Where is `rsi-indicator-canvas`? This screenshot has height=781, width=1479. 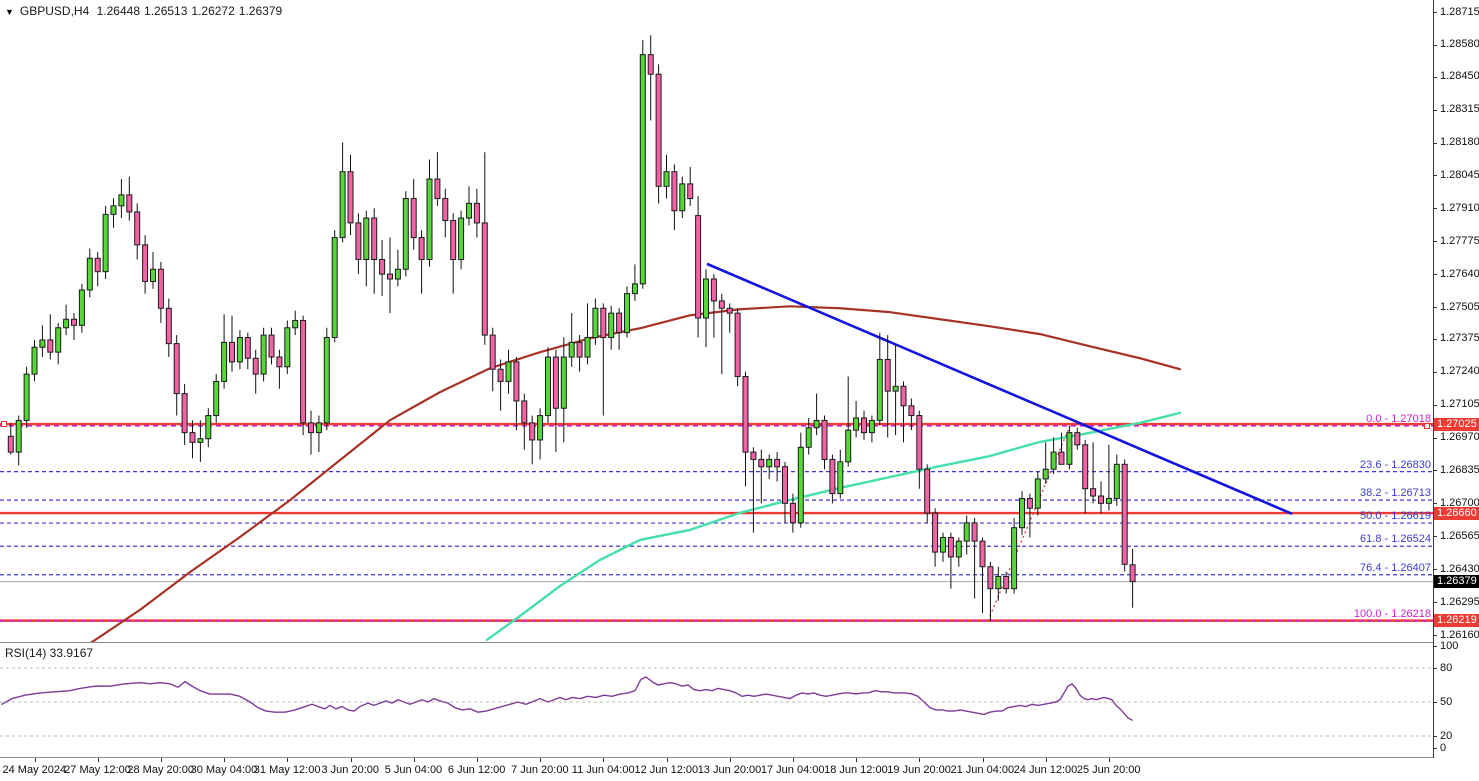 rsi-indicator-canvas is located at coordinates (716, 700).